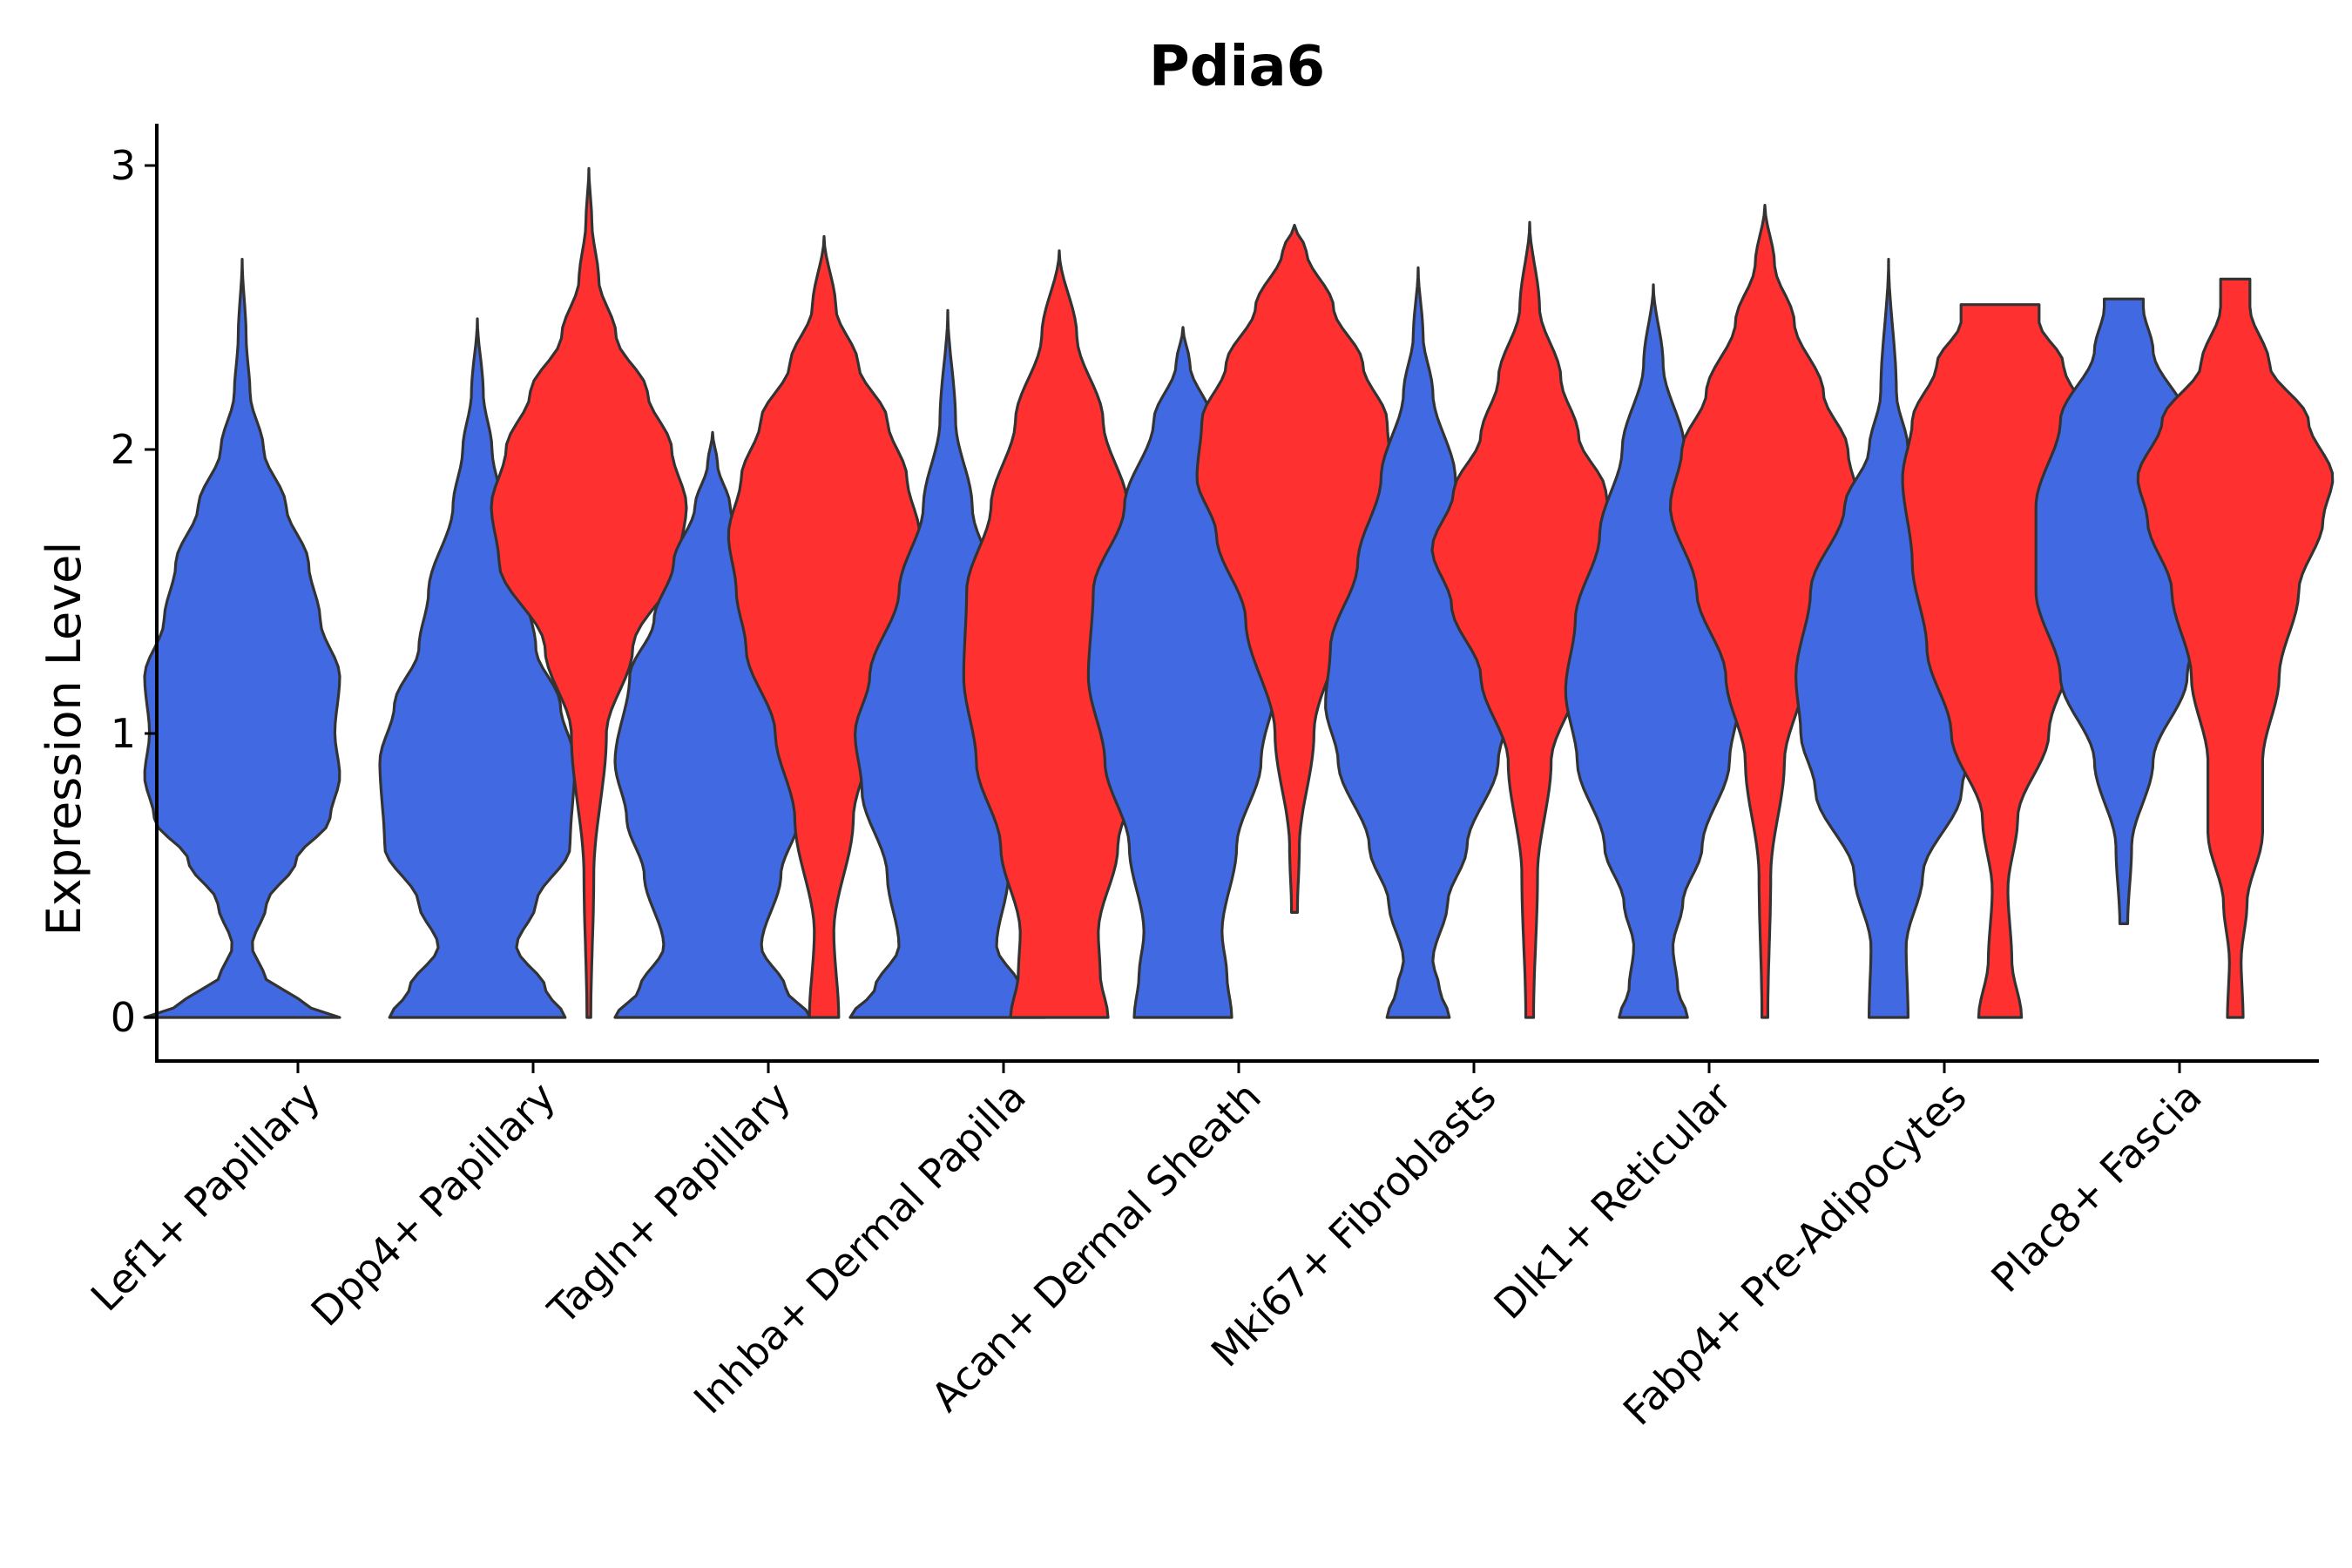 The height and width of the screenshot is (1568, 2352). I want to click on y-tick-label: 1, so click(124, 733).